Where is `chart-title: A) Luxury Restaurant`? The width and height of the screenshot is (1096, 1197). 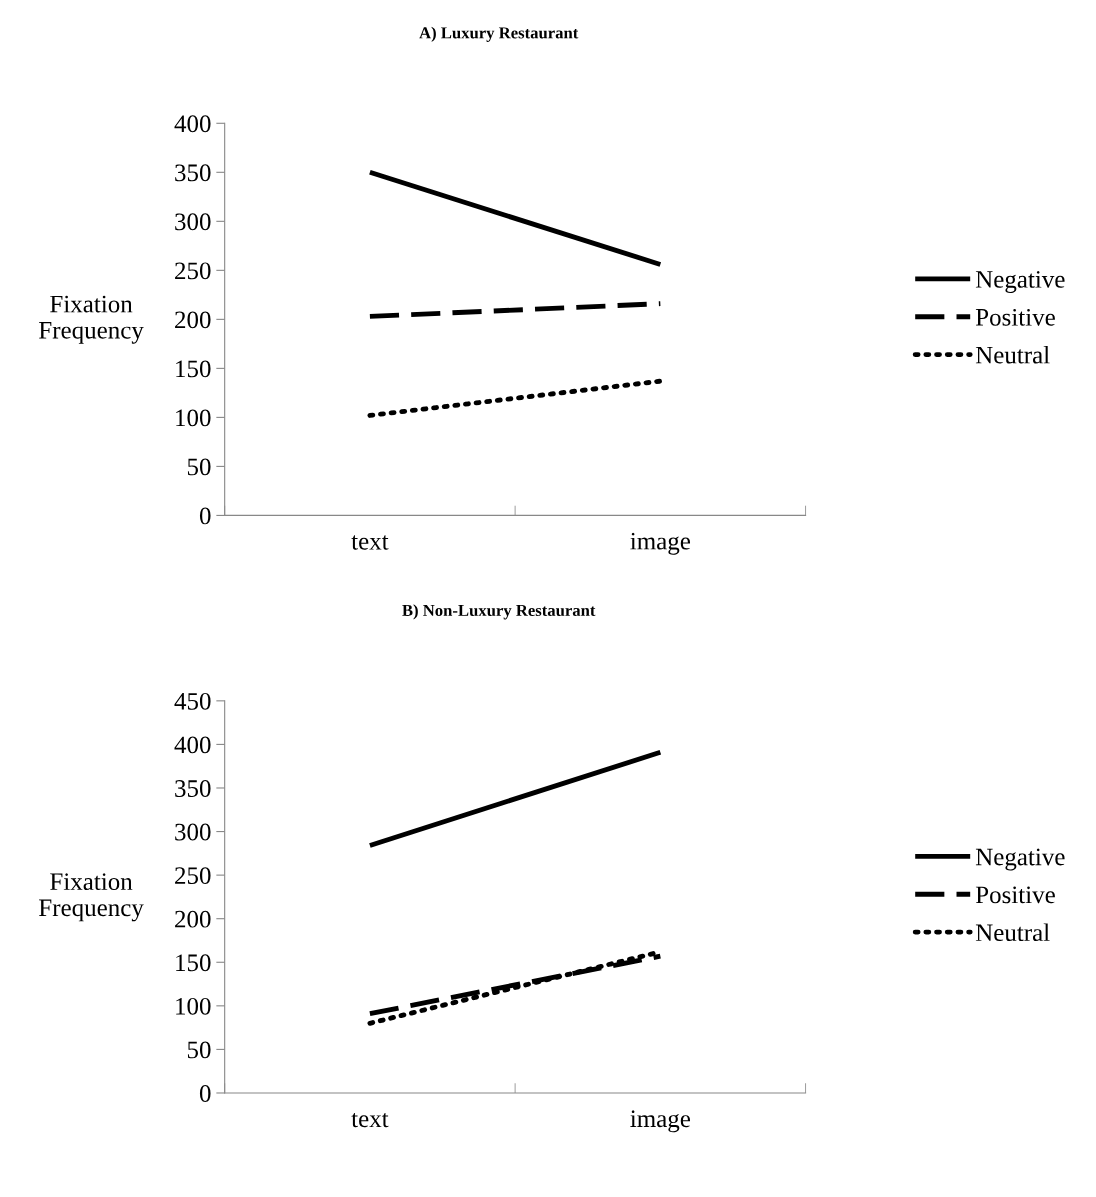
chart-title: A) Luxury Restaurant is located at coordinates (499, 34).